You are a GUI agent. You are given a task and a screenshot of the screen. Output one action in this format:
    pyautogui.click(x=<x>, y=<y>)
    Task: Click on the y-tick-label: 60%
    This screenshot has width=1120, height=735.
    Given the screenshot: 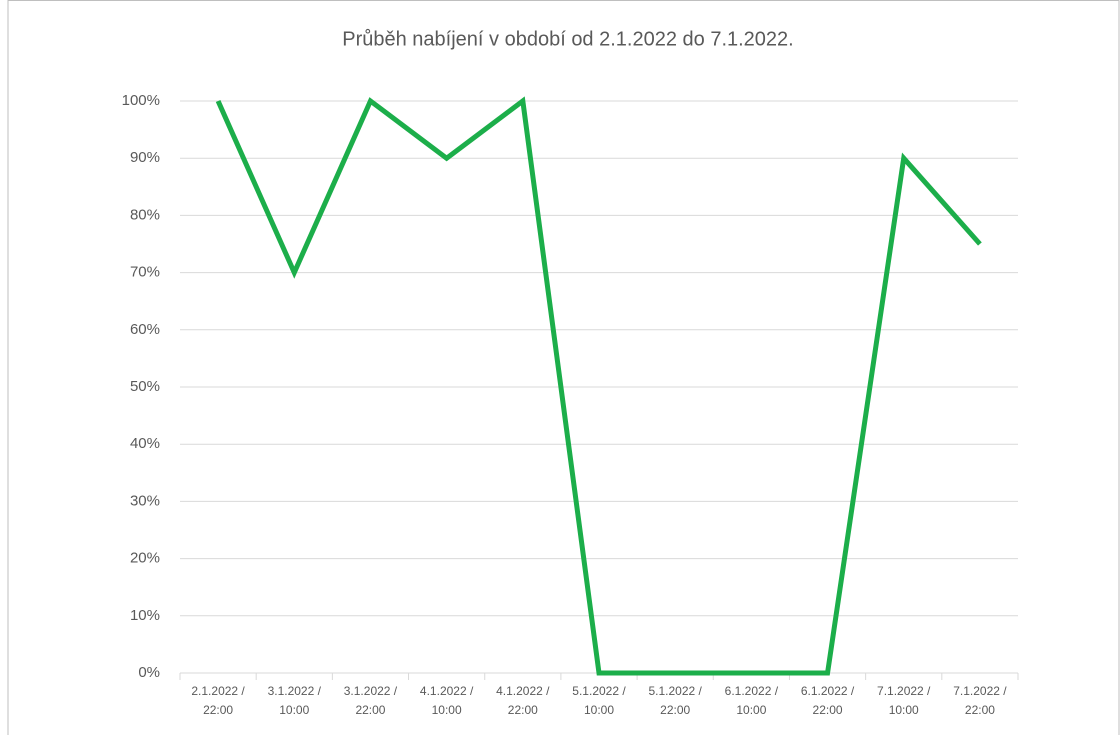 What is the action you would take?
    pyautogui.click(x=145, y=329)
    